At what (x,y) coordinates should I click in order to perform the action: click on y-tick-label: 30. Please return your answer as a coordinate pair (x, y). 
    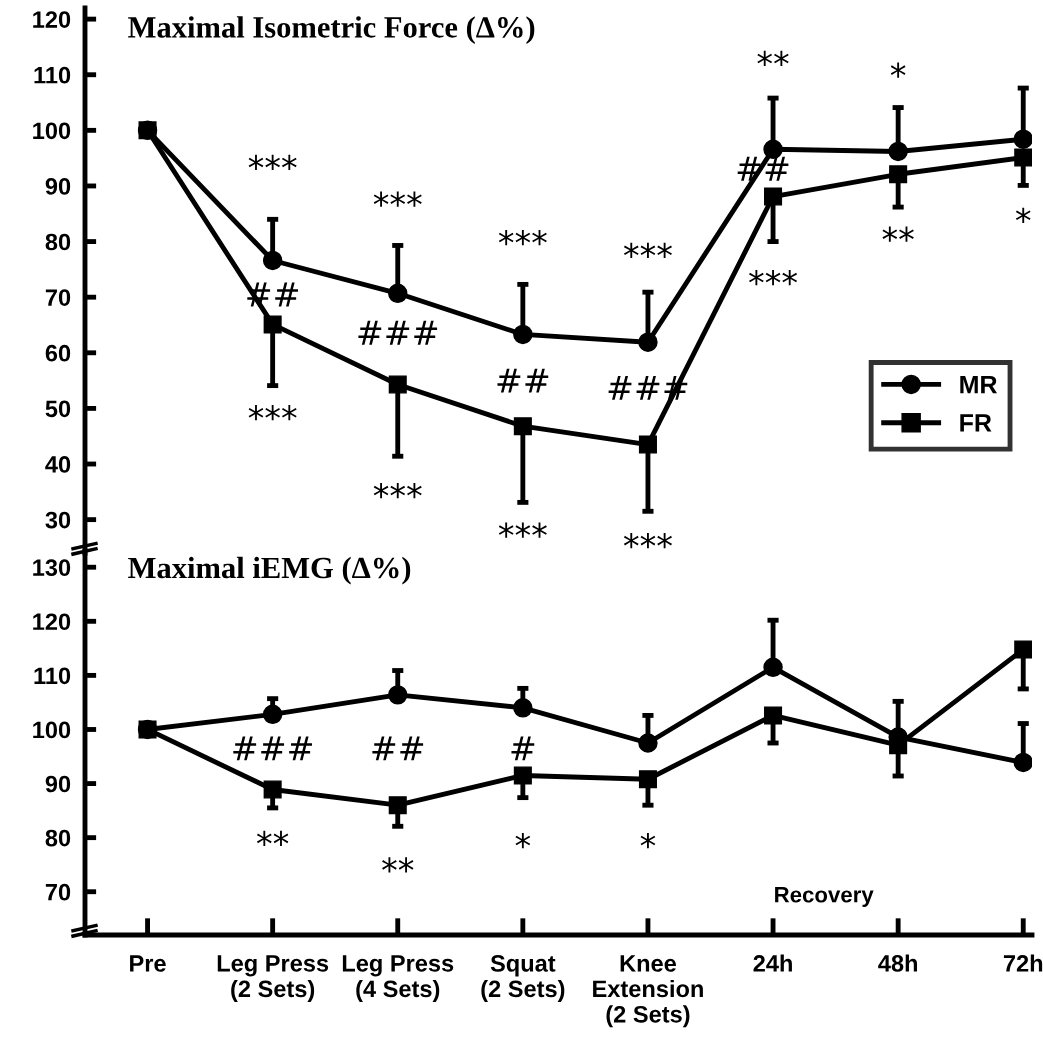
    Looking at the image, I should click on (58, 520).